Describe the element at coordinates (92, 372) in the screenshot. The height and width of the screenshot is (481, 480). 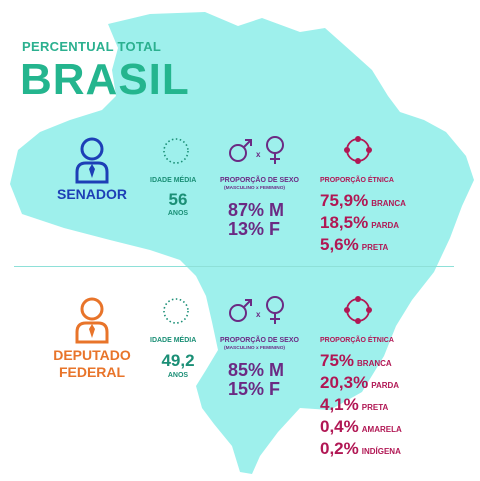
I see `role-line: FEDERAL` at that location.